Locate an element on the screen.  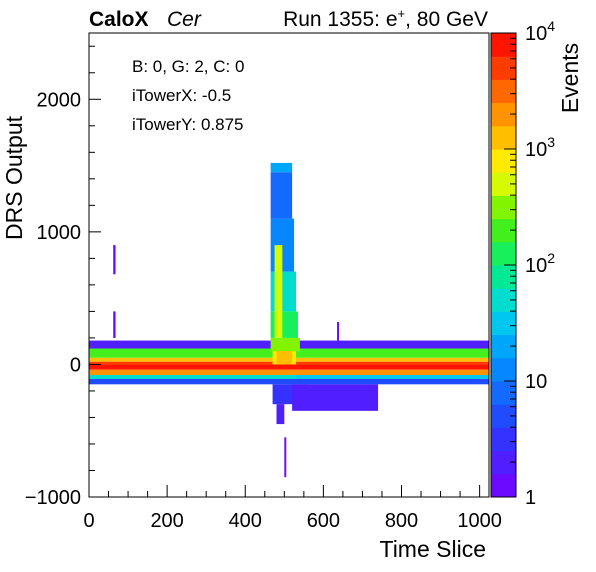
header-run-sup: + is located at coordinates (402, 13).